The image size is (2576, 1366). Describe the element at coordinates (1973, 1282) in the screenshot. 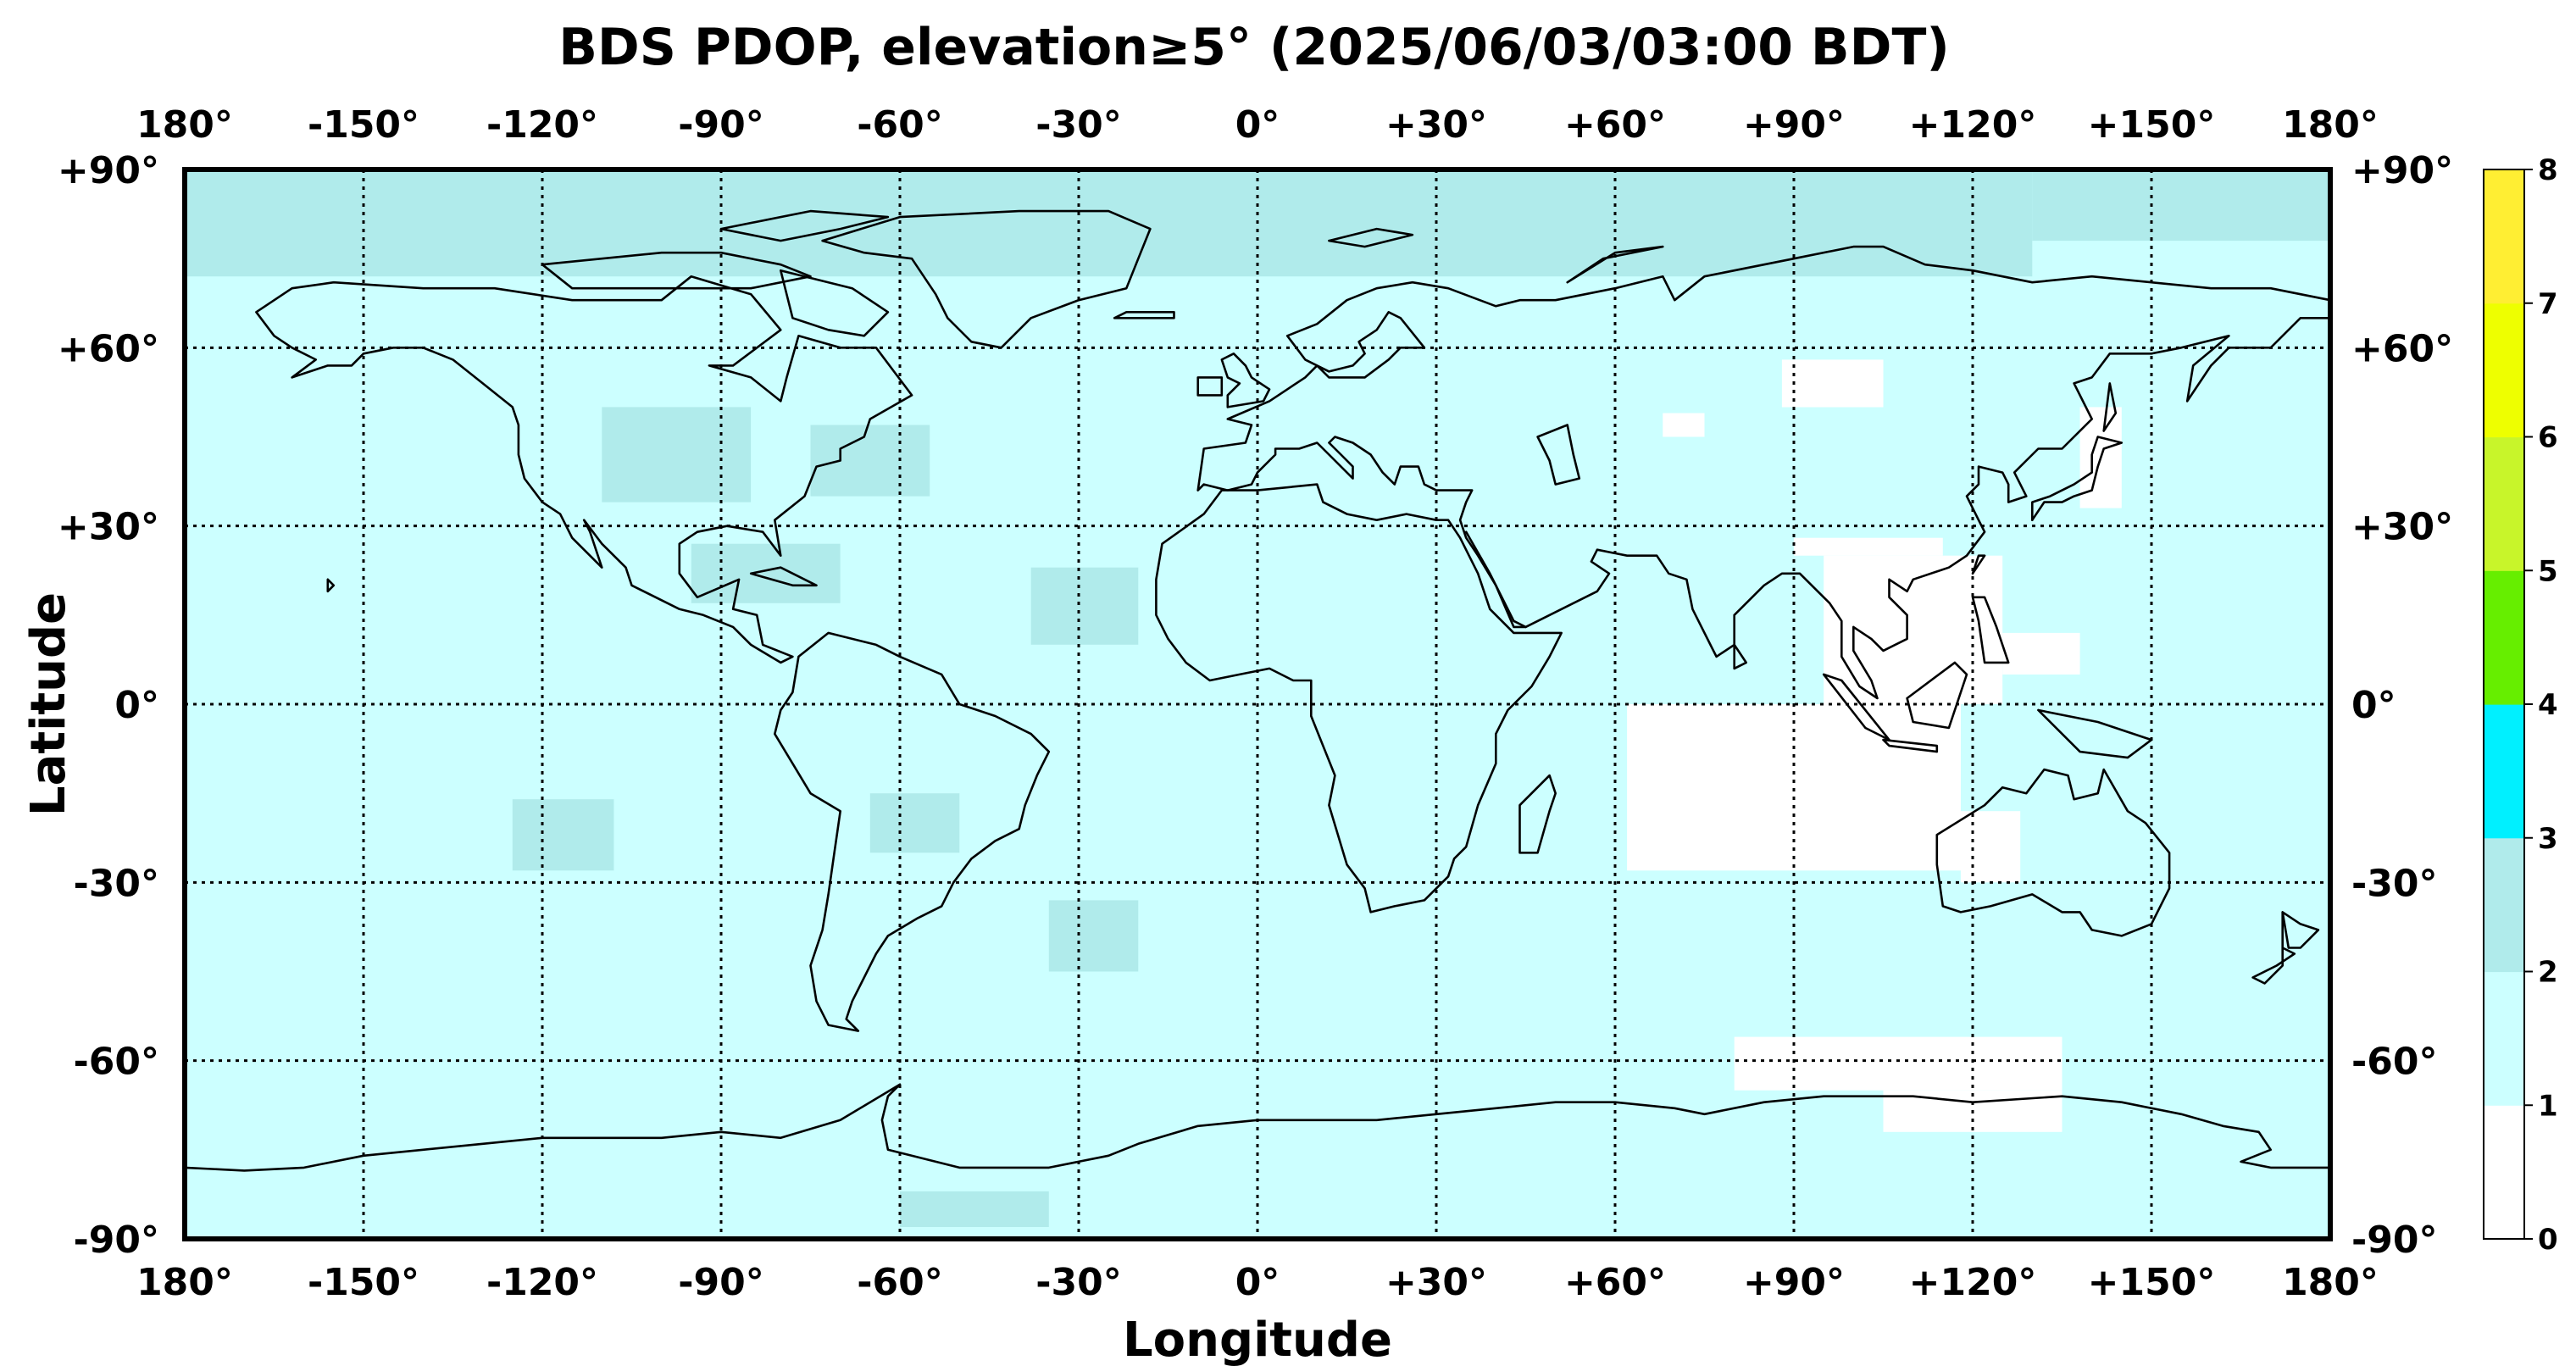

I see `longitude-tick-label: +120°` at that location.